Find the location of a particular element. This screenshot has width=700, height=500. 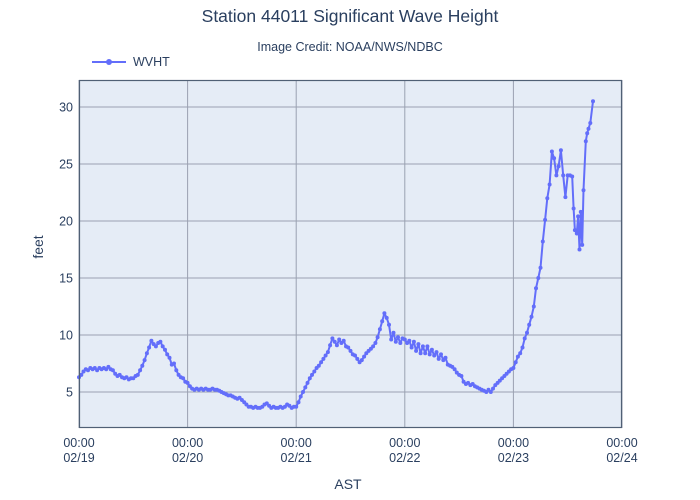

x-tick-date: 02/21 is located at coordinates (296, 458).